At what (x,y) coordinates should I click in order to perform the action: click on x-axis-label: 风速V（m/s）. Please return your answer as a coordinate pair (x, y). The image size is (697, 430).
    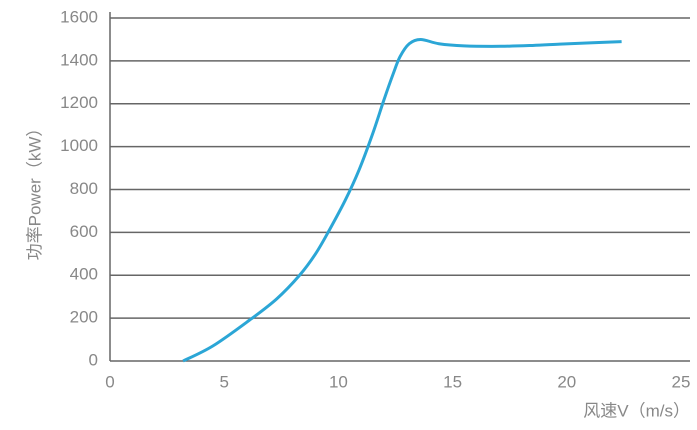
    Looking at the image, I should click on (636, 410).